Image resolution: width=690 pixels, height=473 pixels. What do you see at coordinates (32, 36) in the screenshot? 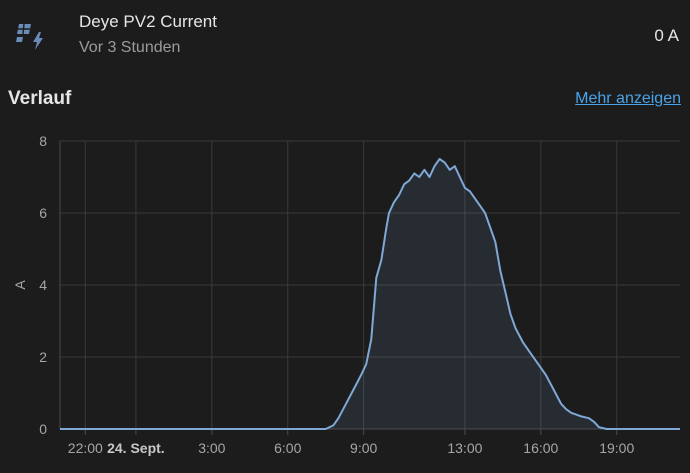
I see `solar-panel-bolt-icon` at bounding box center [32, 36].